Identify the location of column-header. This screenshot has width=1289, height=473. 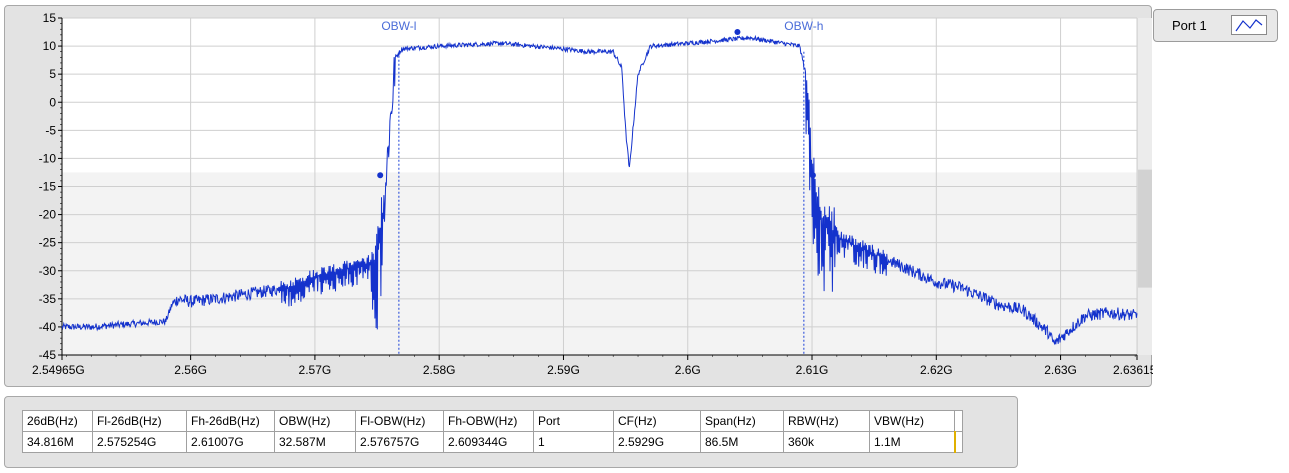
(958, 421).